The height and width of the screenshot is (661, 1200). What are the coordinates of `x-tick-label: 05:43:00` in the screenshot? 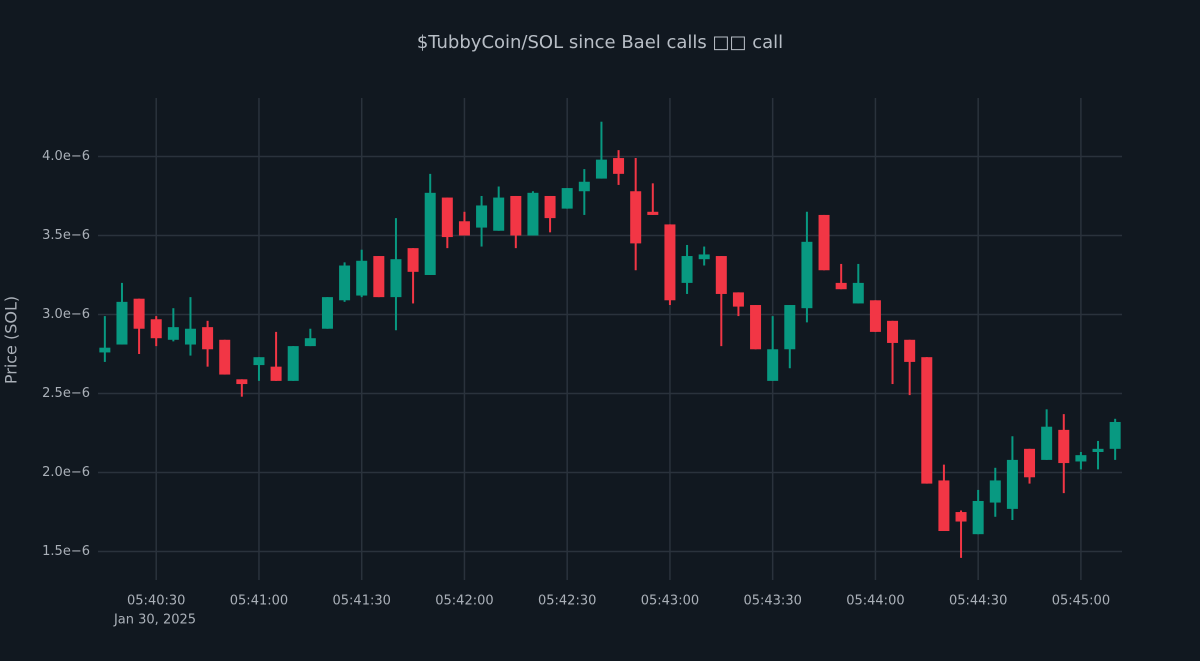 It's located at (670, 601).